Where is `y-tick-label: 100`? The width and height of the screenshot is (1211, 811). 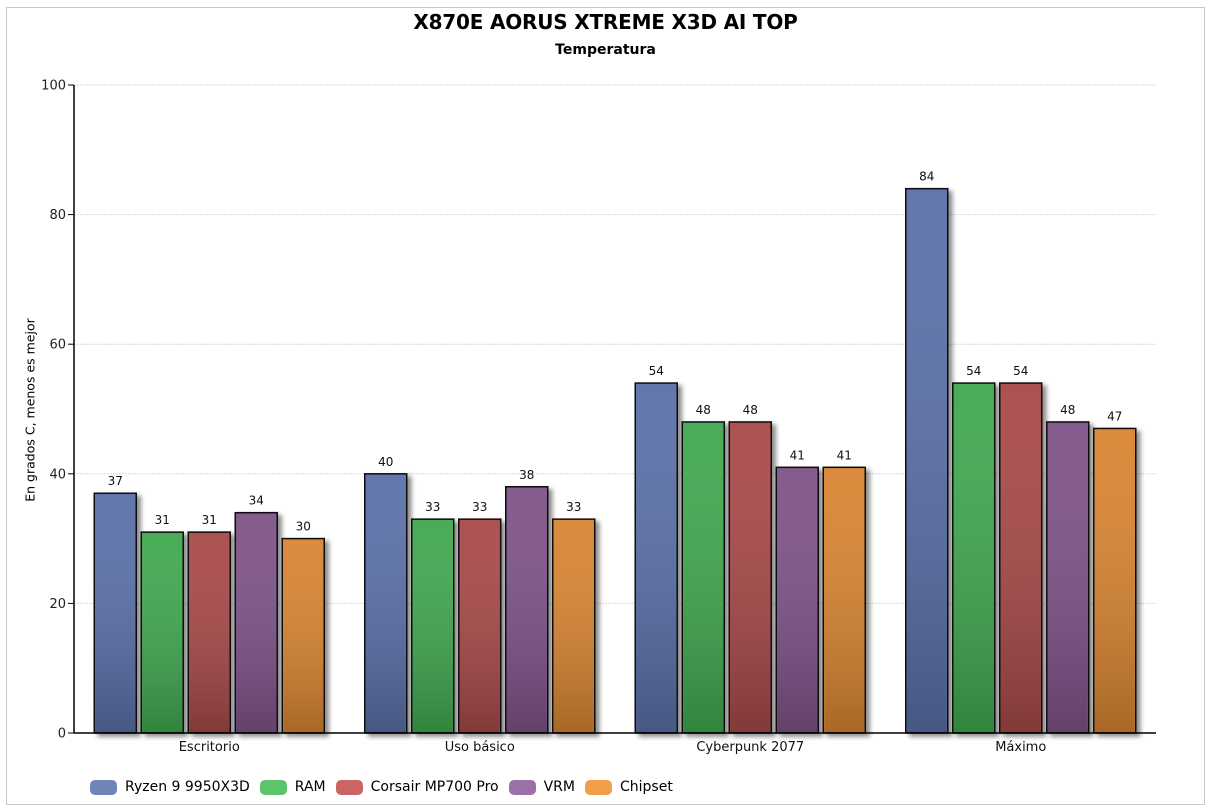
y-tick-label: 100 is located at coordinates (53, 86).